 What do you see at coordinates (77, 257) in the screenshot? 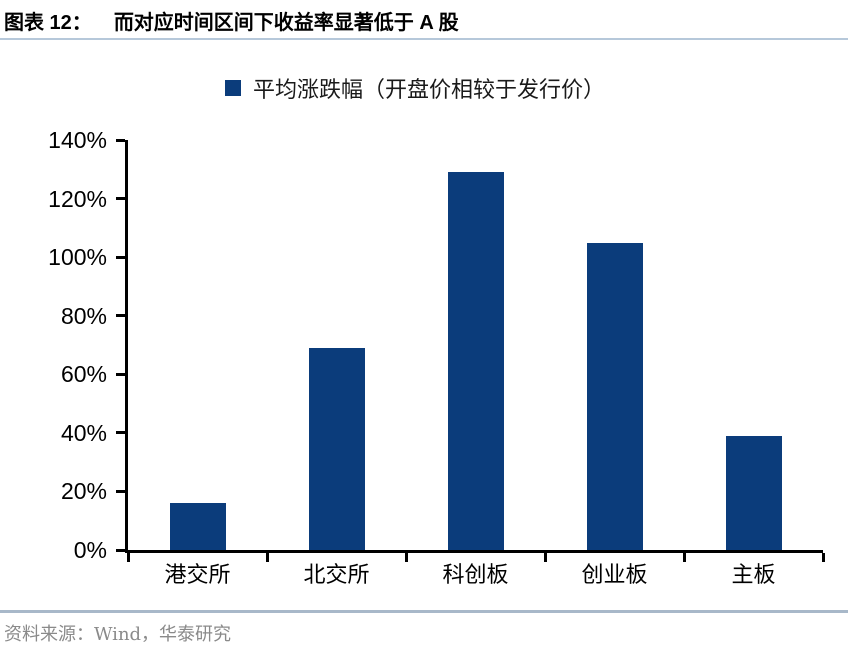
I see `y-axis-tick-label: 100%` at bounding box center [77, 257].